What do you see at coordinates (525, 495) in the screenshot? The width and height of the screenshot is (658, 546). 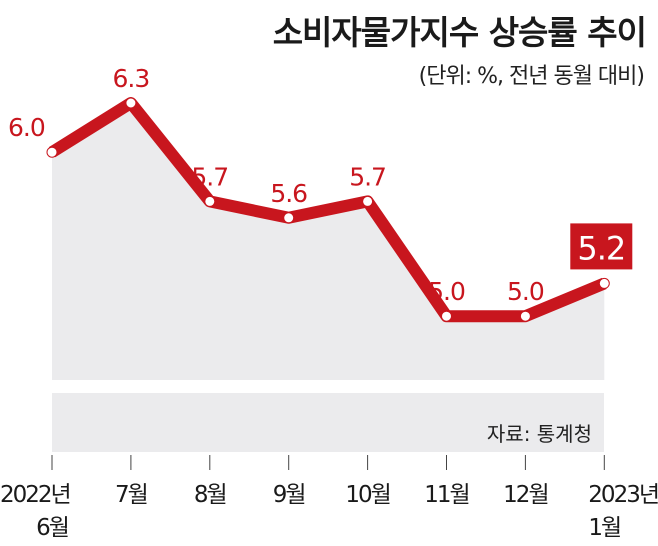 I see `x-tick-label: 12월` at bounding box center [525, 495].